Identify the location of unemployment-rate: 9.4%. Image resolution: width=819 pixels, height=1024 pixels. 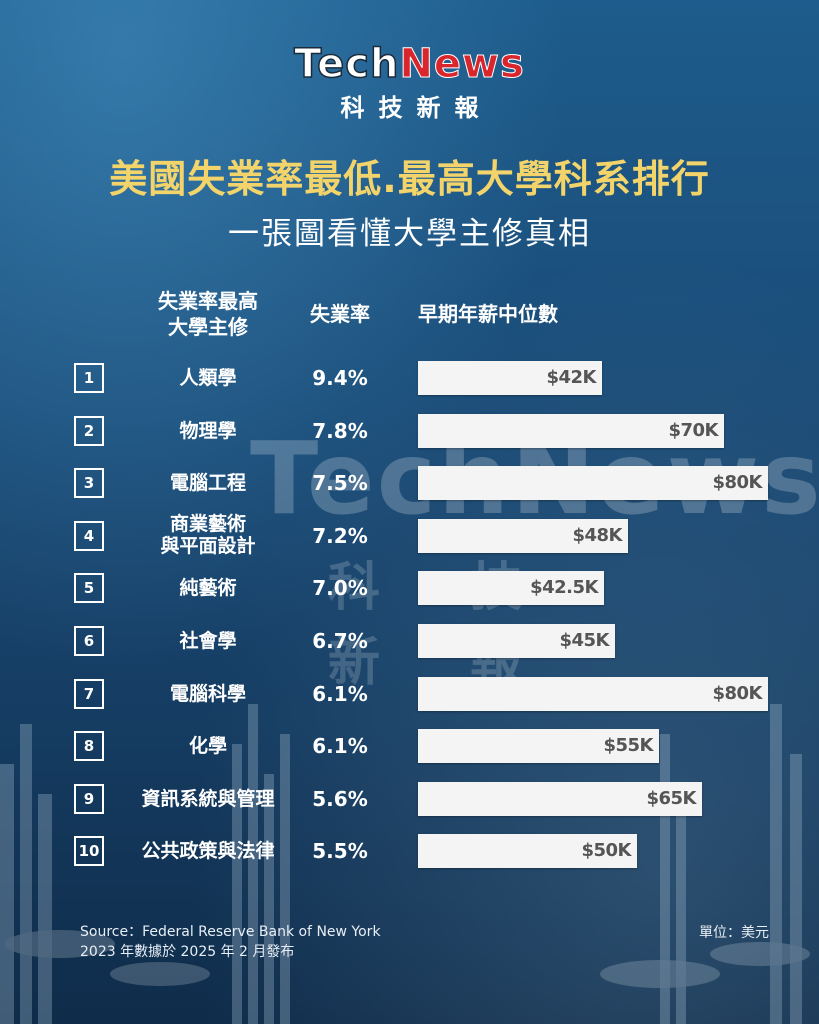
(340, 378).